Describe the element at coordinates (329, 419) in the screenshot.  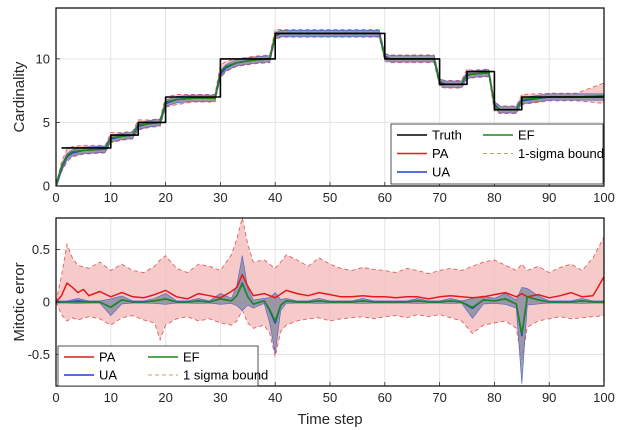
I see `x-axis-label: Time step` at that location.